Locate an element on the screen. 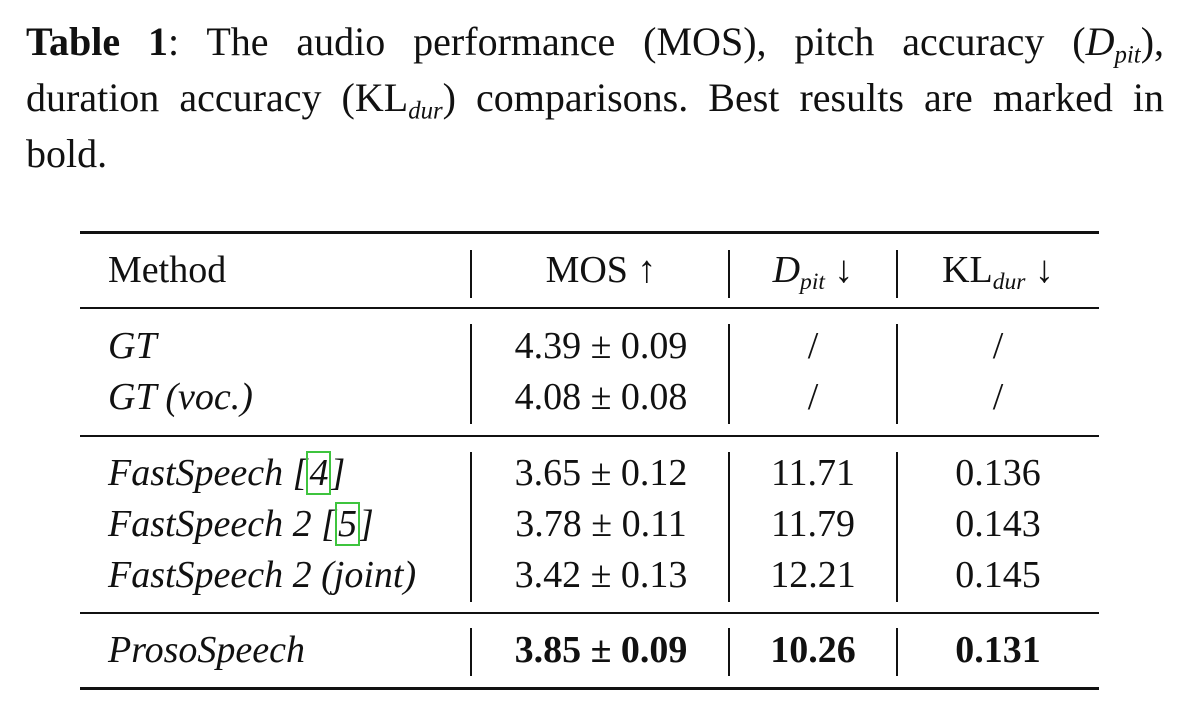 The height and width of the screenshot is (703, 1190). header-dpit-subscript: pit is located at coordinates (812, 282).